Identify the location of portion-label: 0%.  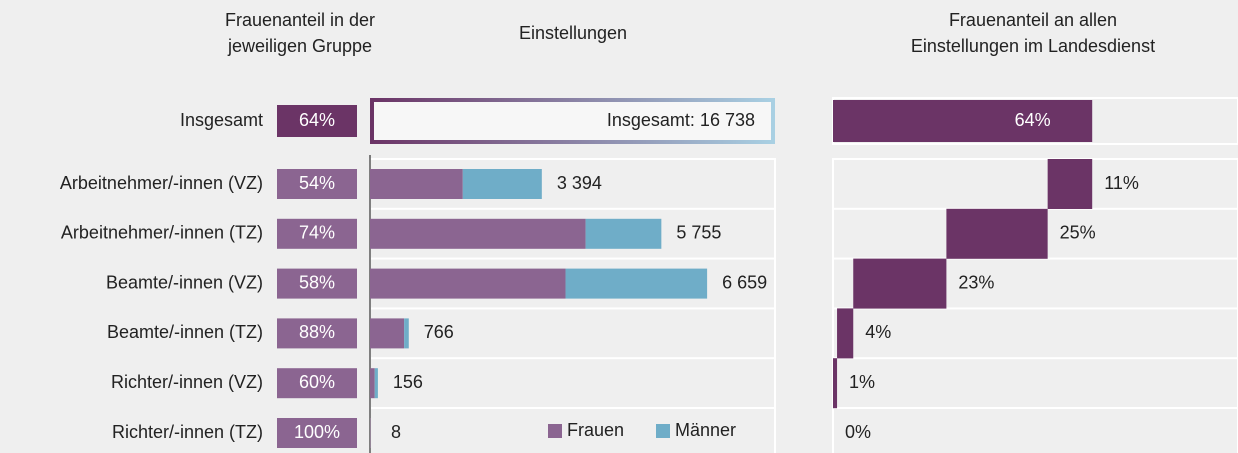
(858, 432).